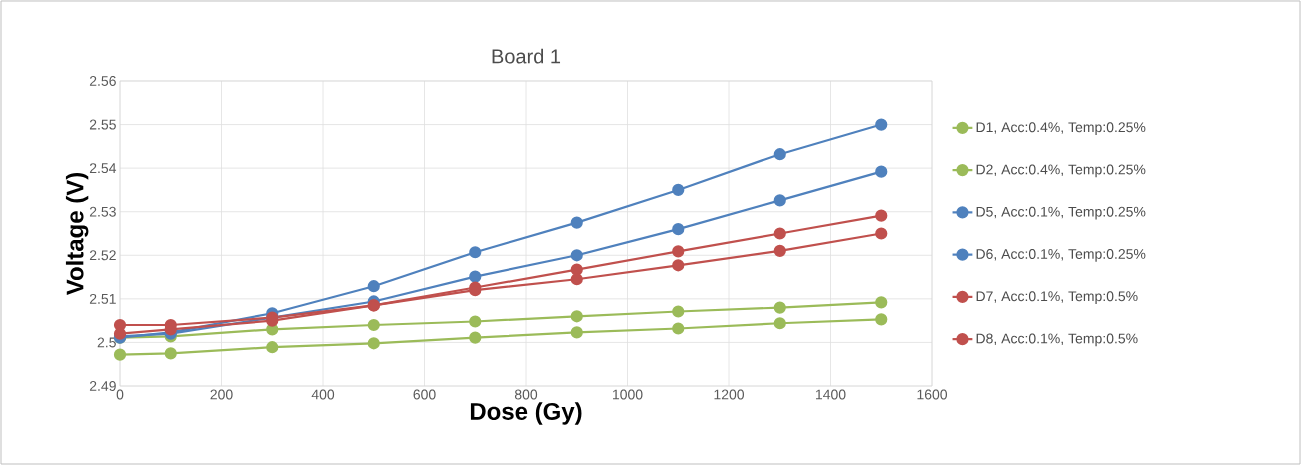 The height and width of the screenshot is (465, 1301). What do you see at coordinates (526, 56) in the screenshot?
I see `chart-title: Board 1` at bounding box center [526, 56].